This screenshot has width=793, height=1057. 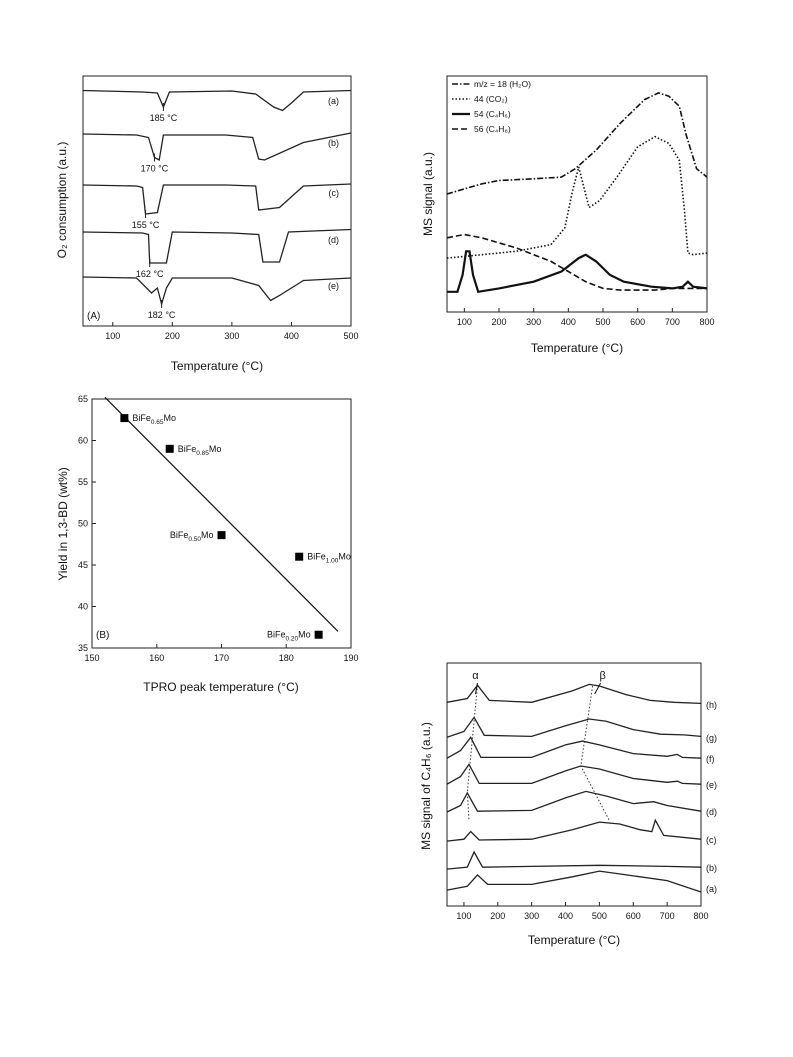 I want to click on panel-b-ticks: 150 160 170 180 190 35 40 45 50 55 60 65, so click(x=218, y=528).